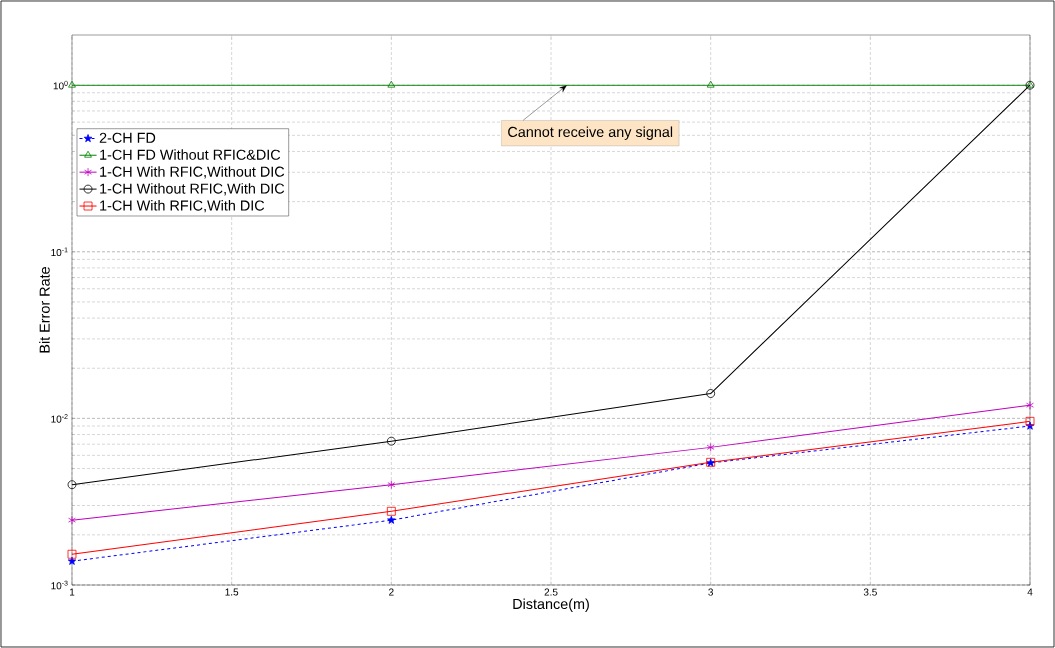 The height and width of the screenshot is (648, 1055). I want to click on legend-label: 1-CH With RFIC,With DIC, so click(182, 206).